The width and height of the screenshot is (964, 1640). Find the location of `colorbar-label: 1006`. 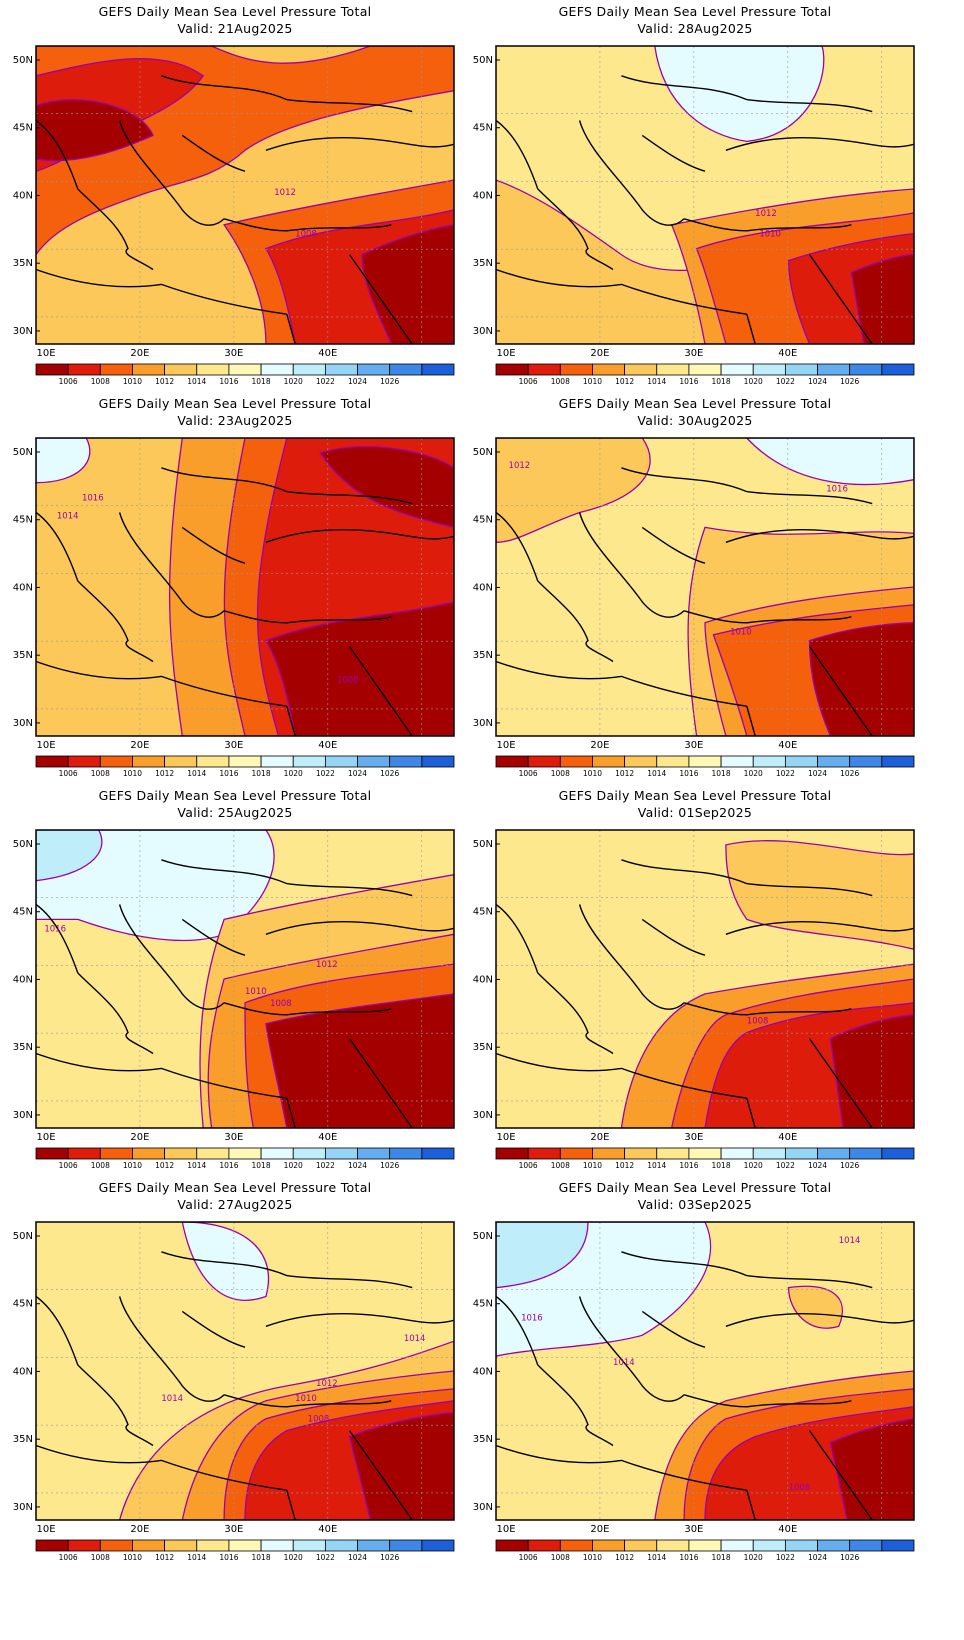

colorbar-label: 1006 is located at coordinates (68, 381).